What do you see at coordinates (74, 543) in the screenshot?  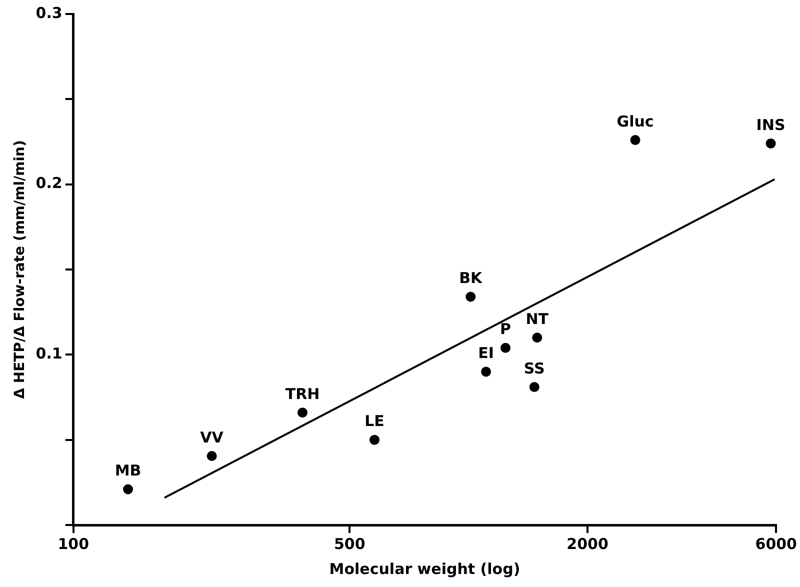 I see `x-tick-label: 100` at bounding box center [74, 543].